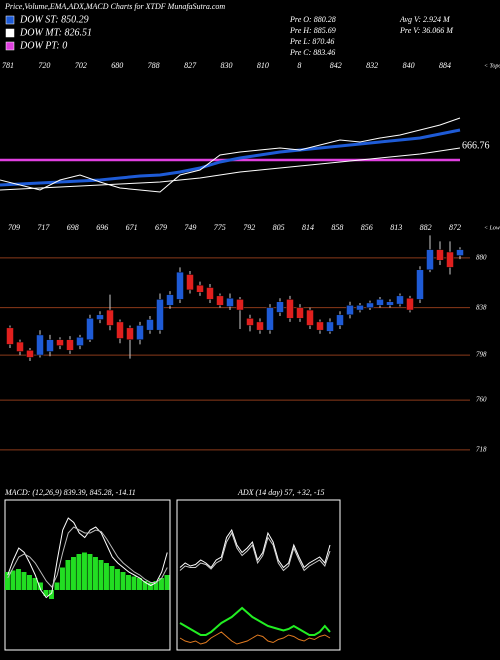  What do you see at coordinates (312, 30) in the screenshot?
I see `info-text: Pre H: 885.69` at bounding box center [312, 30].